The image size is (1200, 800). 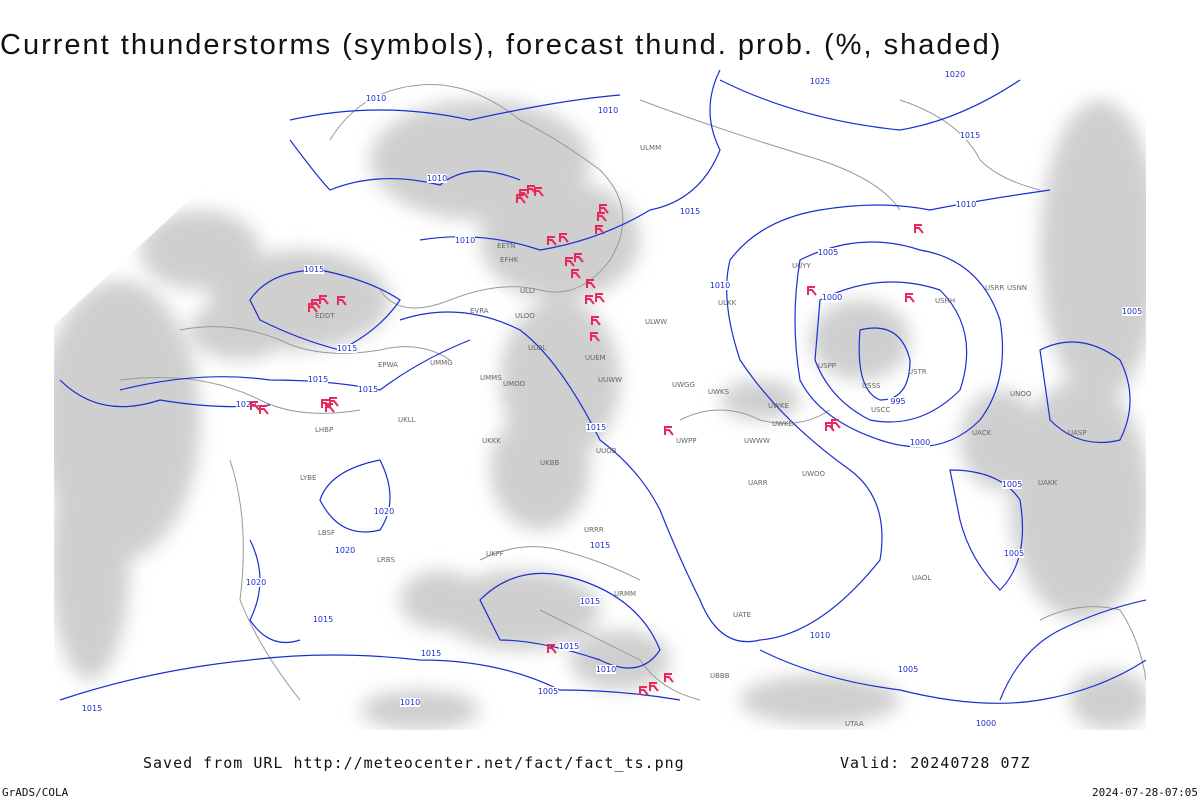 What do you see at coordinates (1048, 483) in the screenshot?
I see `station-label: UAKK` at bounding box center [1048, 483].